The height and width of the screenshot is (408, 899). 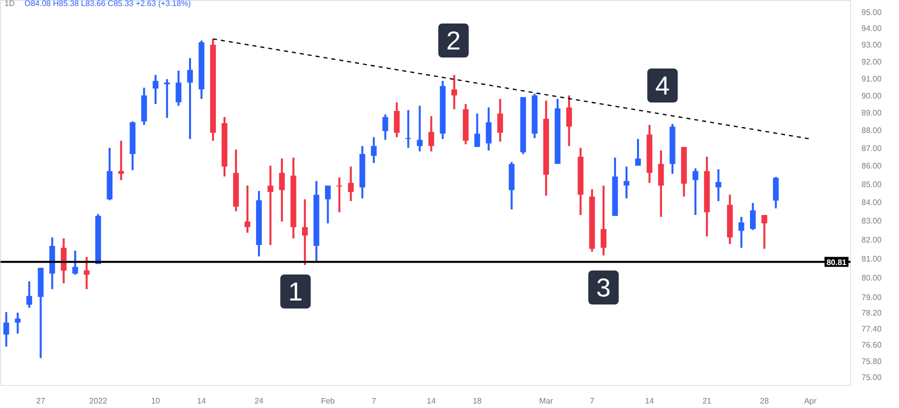 What do you see at coordinates (477, 401) in the screenshot?
I see `x-tick-label: 18` at bounding box center [477, 401].